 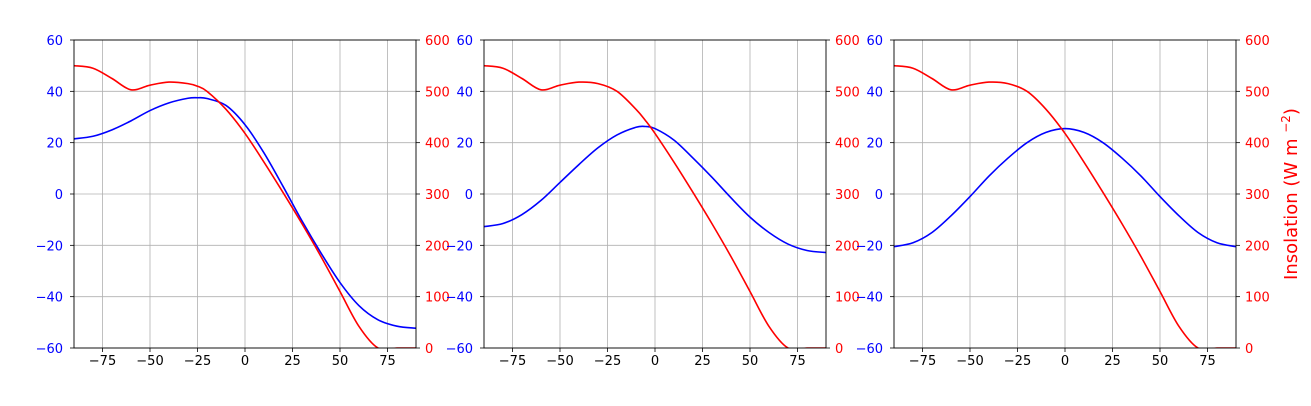 What do you see at coordinates (1286, 124) in the screenshot?
I see `y2-axis-label-exponent: −2` at bounding box center [1286, 124].